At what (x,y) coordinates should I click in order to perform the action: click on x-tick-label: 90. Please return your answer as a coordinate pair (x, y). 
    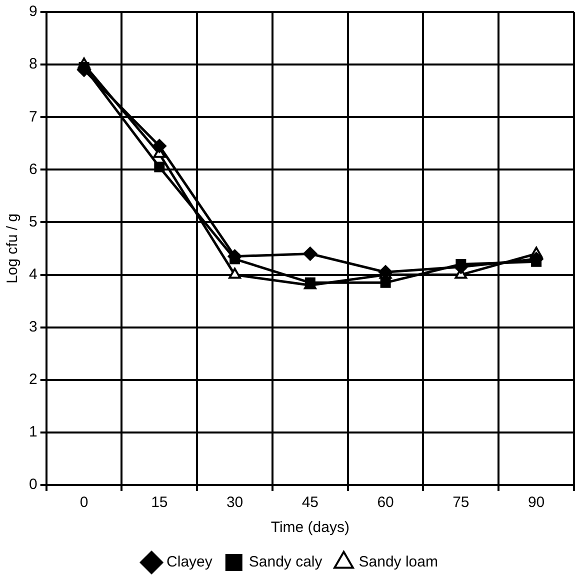
    Looking at the image, I should click on (536, 503).